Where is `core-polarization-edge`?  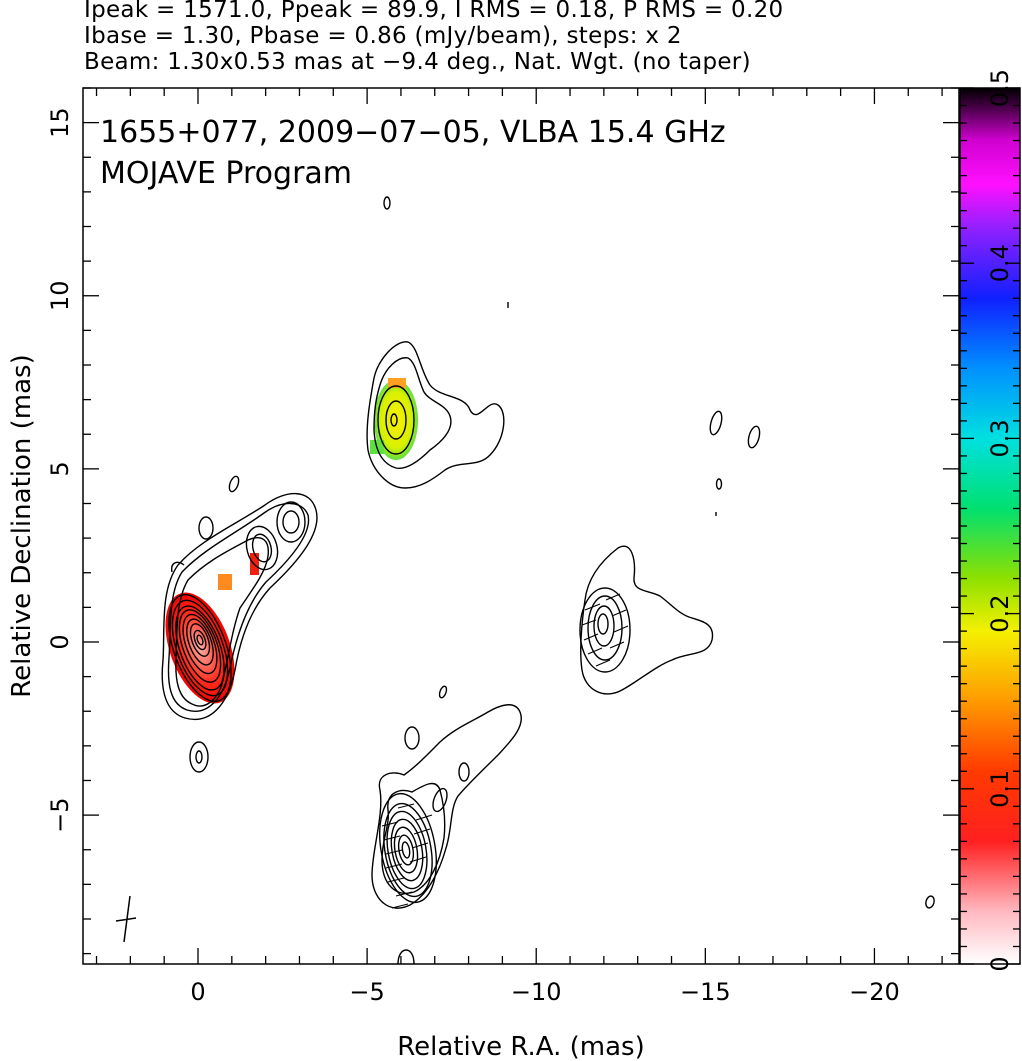
core-polarization-edge is located at coordinates (225, 582).